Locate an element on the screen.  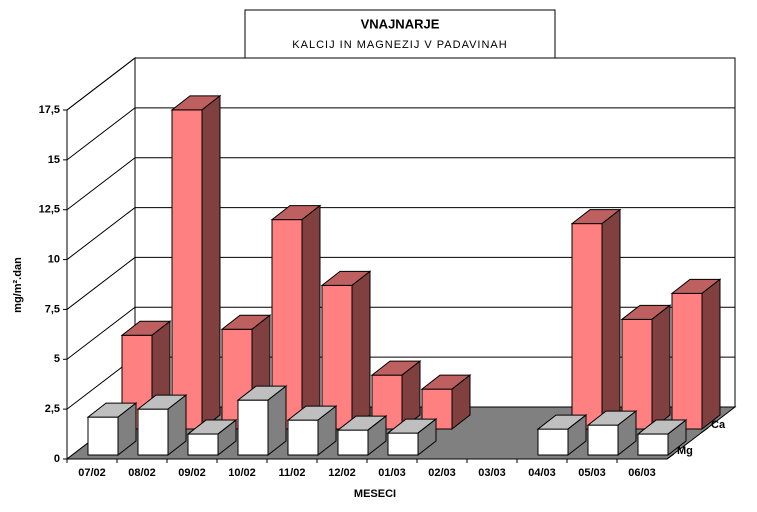
y-tick-label: 15 is located at coordinates (54, 160).